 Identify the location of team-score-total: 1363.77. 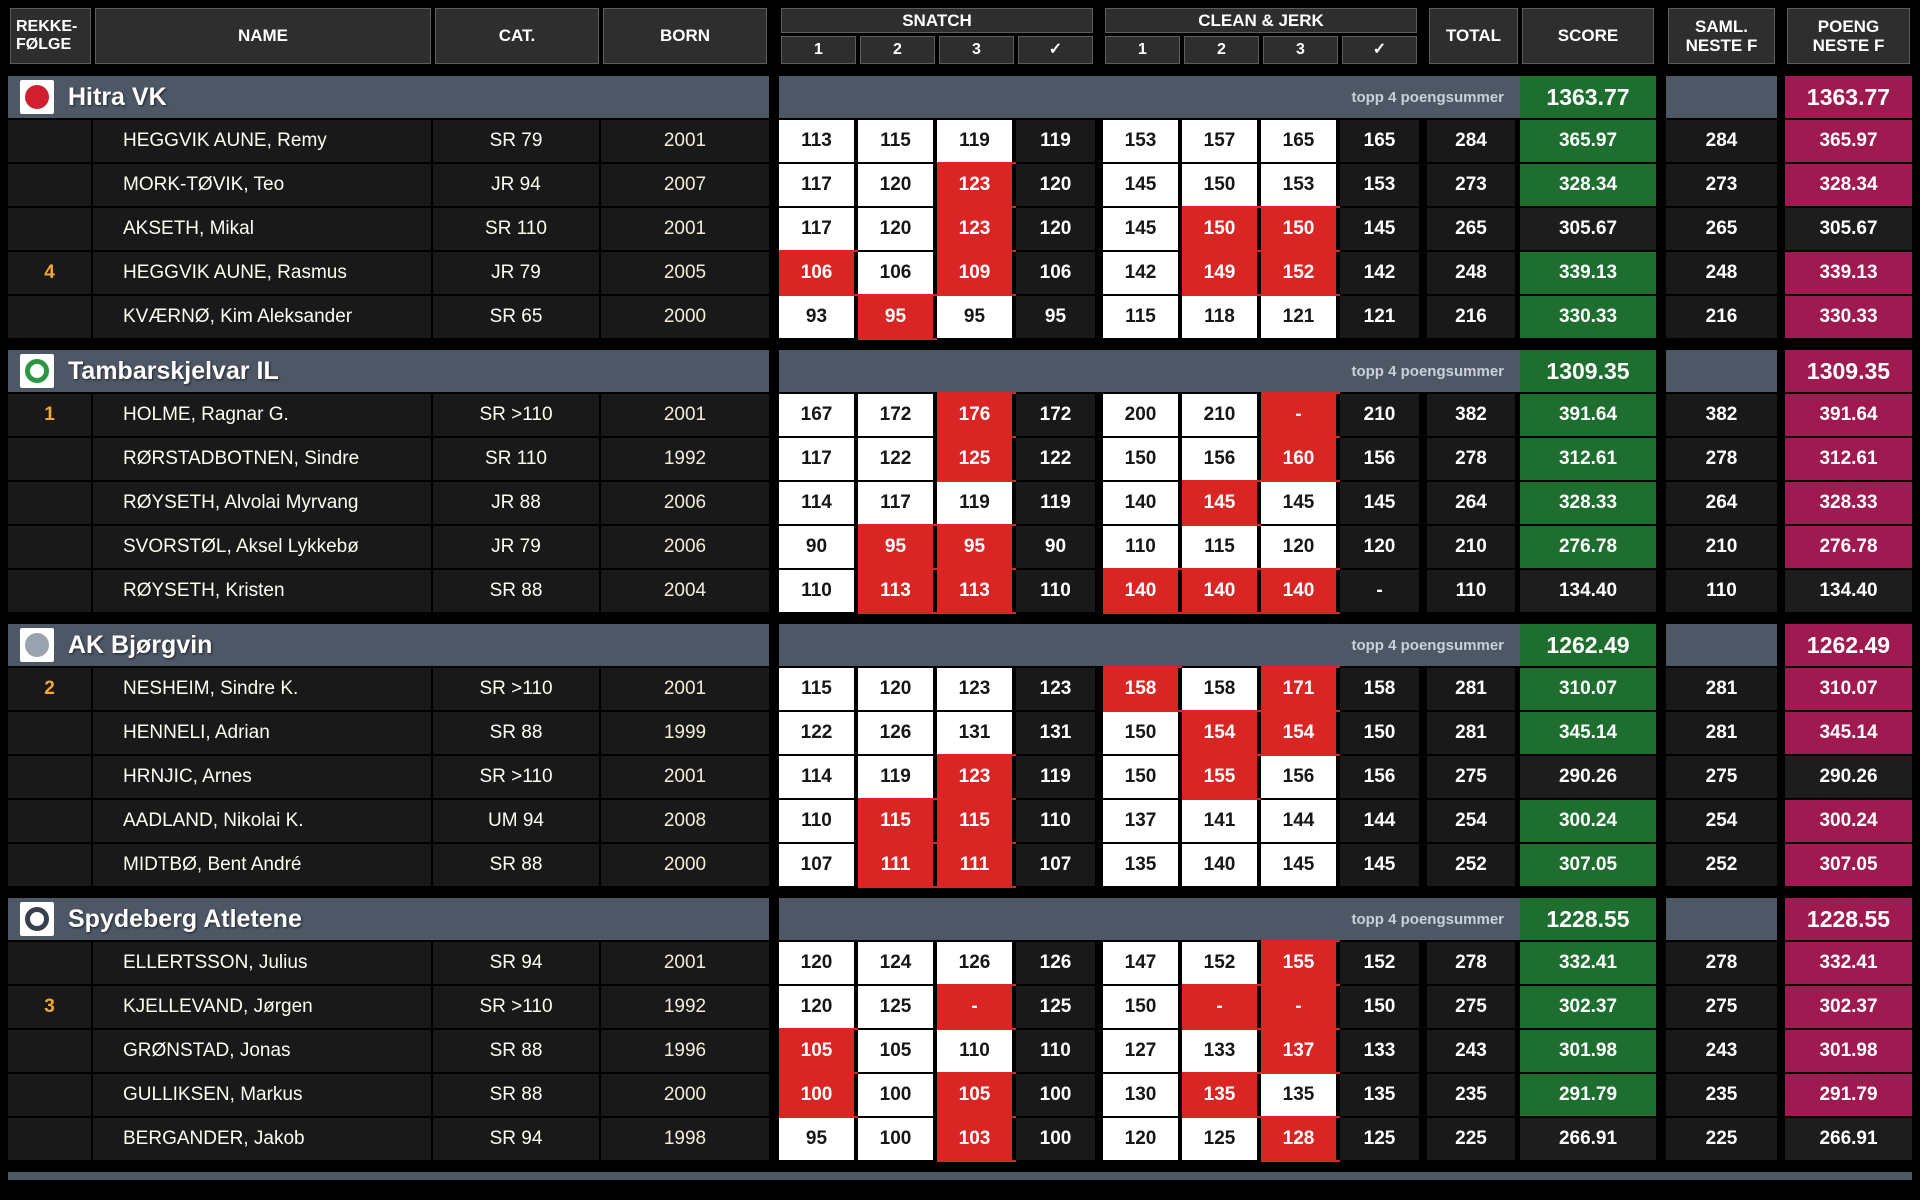
(1588, 97).